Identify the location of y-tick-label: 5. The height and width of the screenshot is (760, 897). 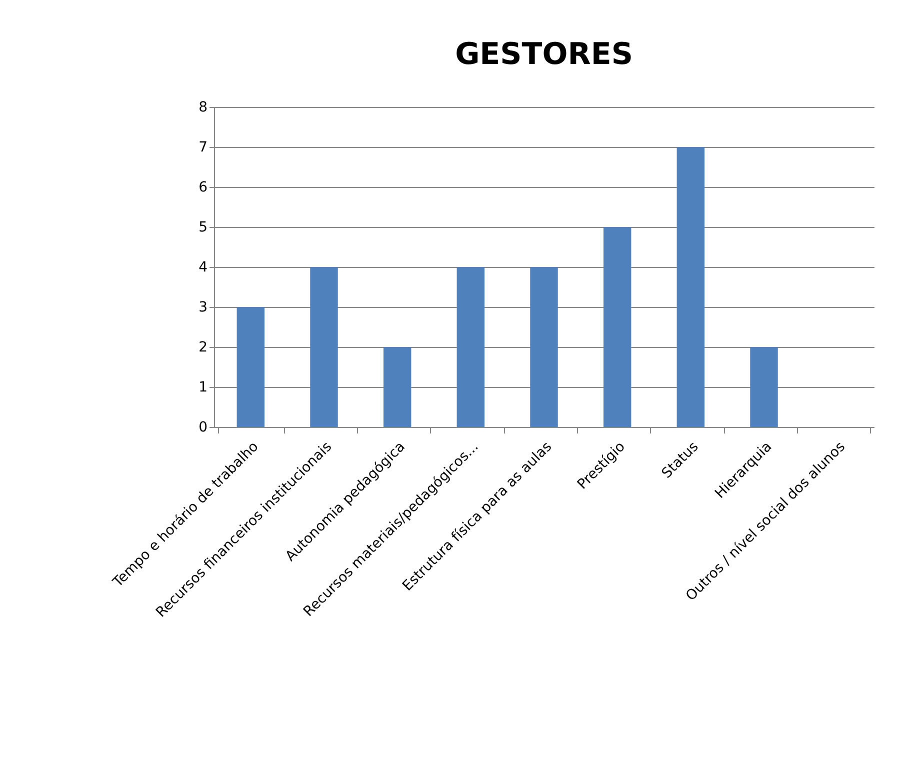
(203, 228).